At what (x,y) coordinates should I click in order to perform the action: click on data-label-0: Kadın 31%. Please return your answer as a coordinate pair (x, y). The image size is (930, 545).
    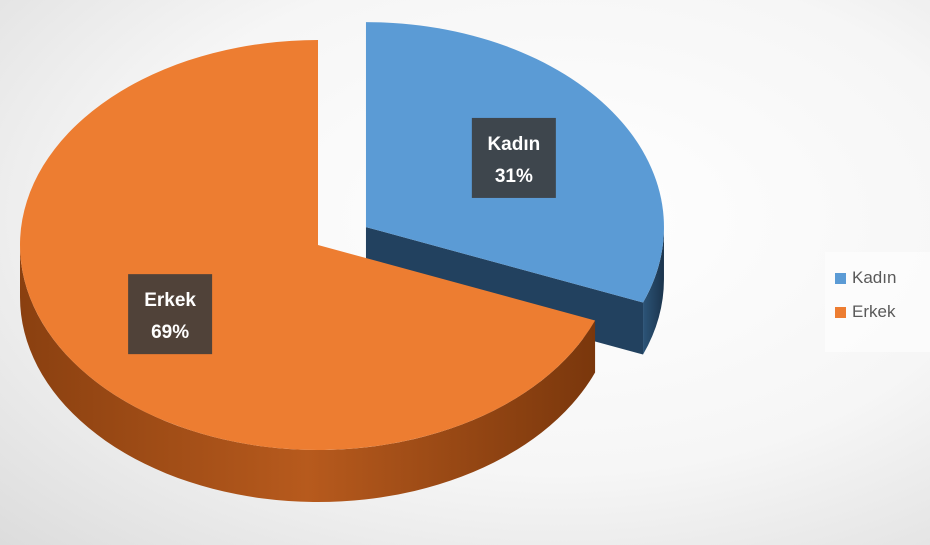
    Looking at the image, I should click on (513, 157).